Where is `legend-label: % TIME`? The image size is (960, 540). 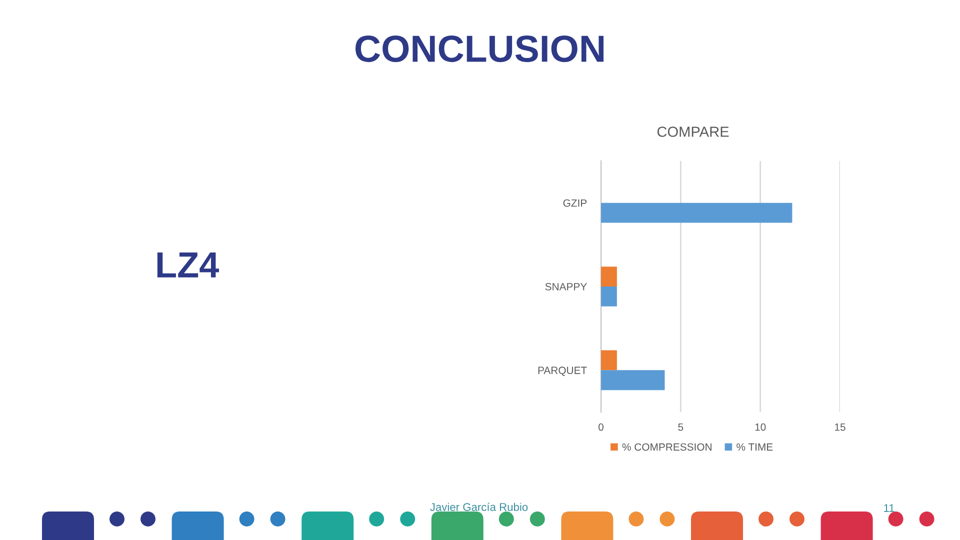
legend-label: % TIME is located at coordinates (754, 447).